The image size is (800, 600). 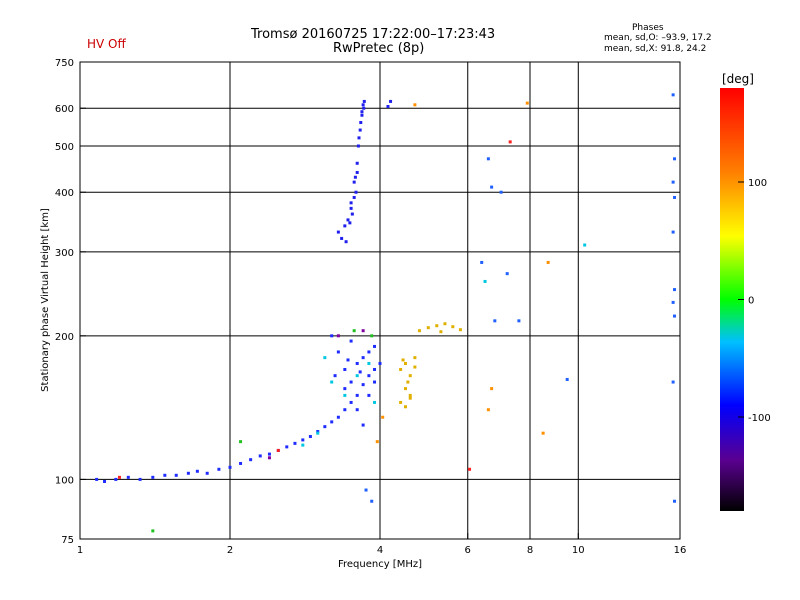 I want to click on y-tick-label: 200, so click(x=64, y=337).